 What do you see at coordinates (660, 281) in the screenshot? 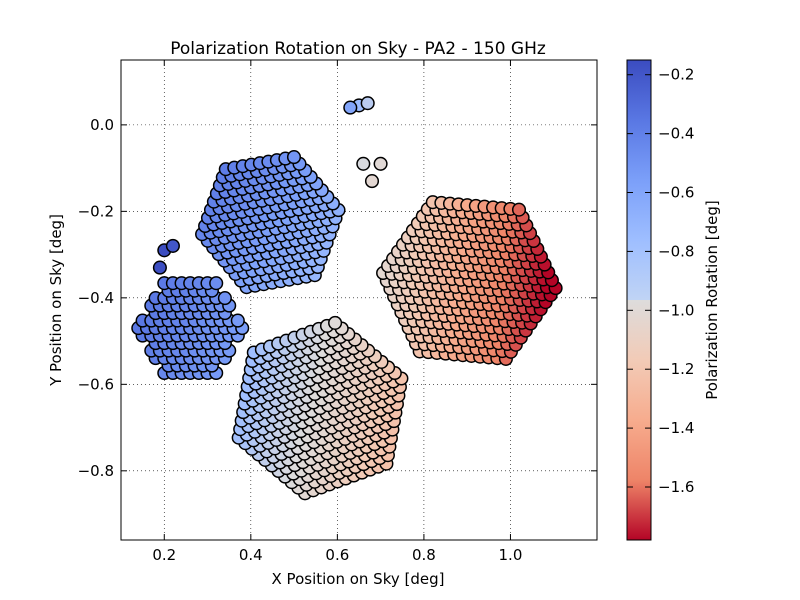
I see `colorbar-ticks: −0.2 −0.4 −0.6 −0.8 −1.0 −1.2 −1.4 −1.6` at bounding box center [660, 281].